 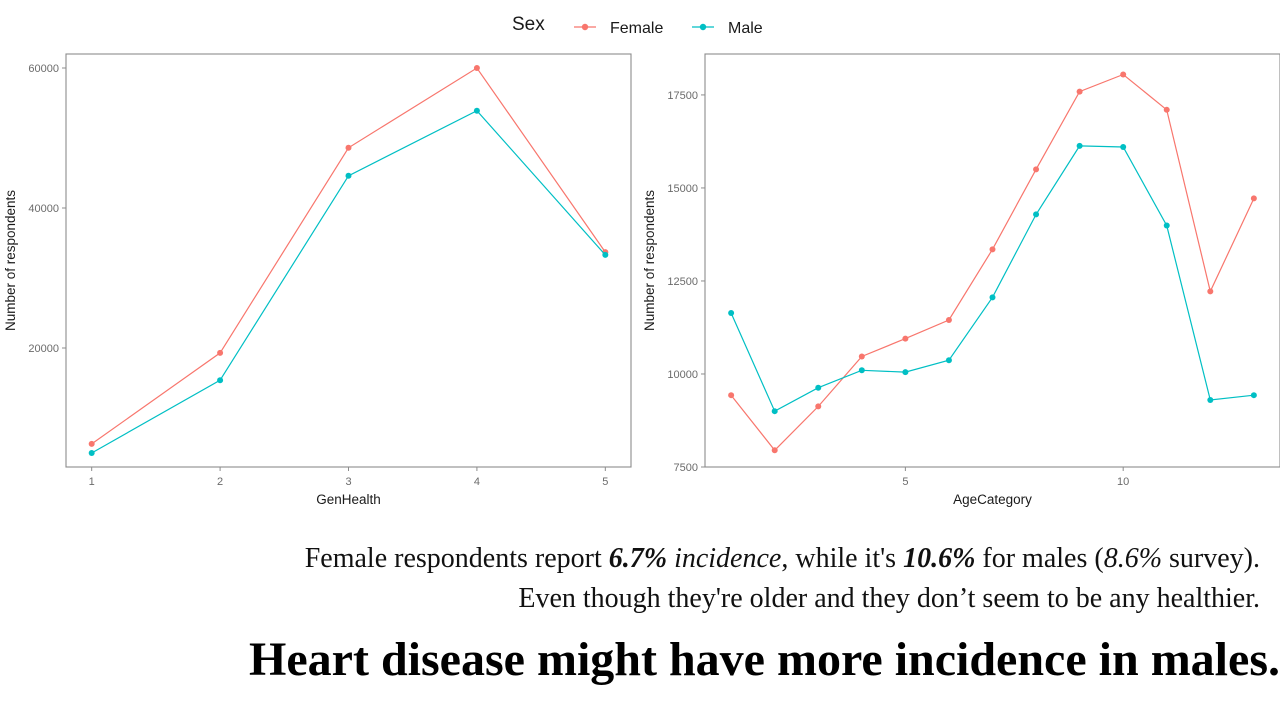 What do you see at coordinates (43, 69) in the screenshot?
I see `y-tick-label: 60000` at bounding box center [43, 69].